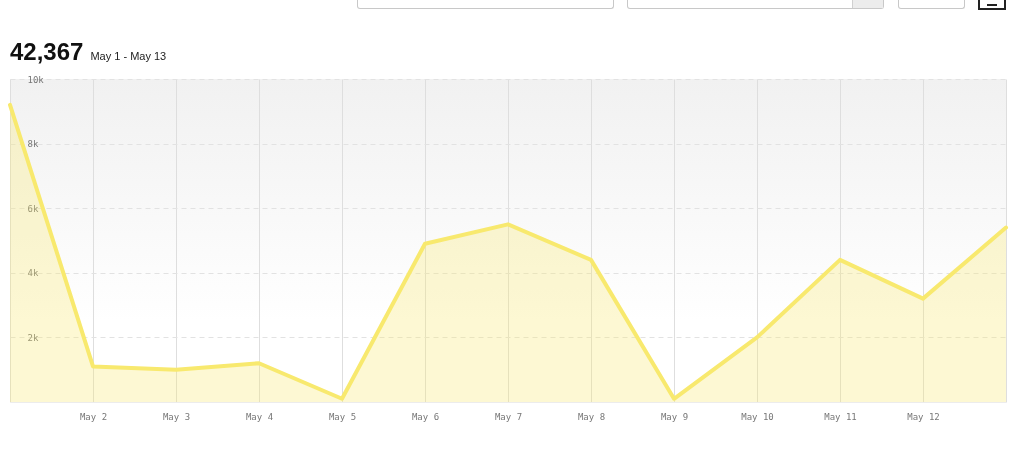 Image resolution: width=1024 pixels, height=460 pixels. What do you see at coordinates (591, 416) in the screenshot?
I see `x-tick-label: May 8` at bounding box center [591, 416].